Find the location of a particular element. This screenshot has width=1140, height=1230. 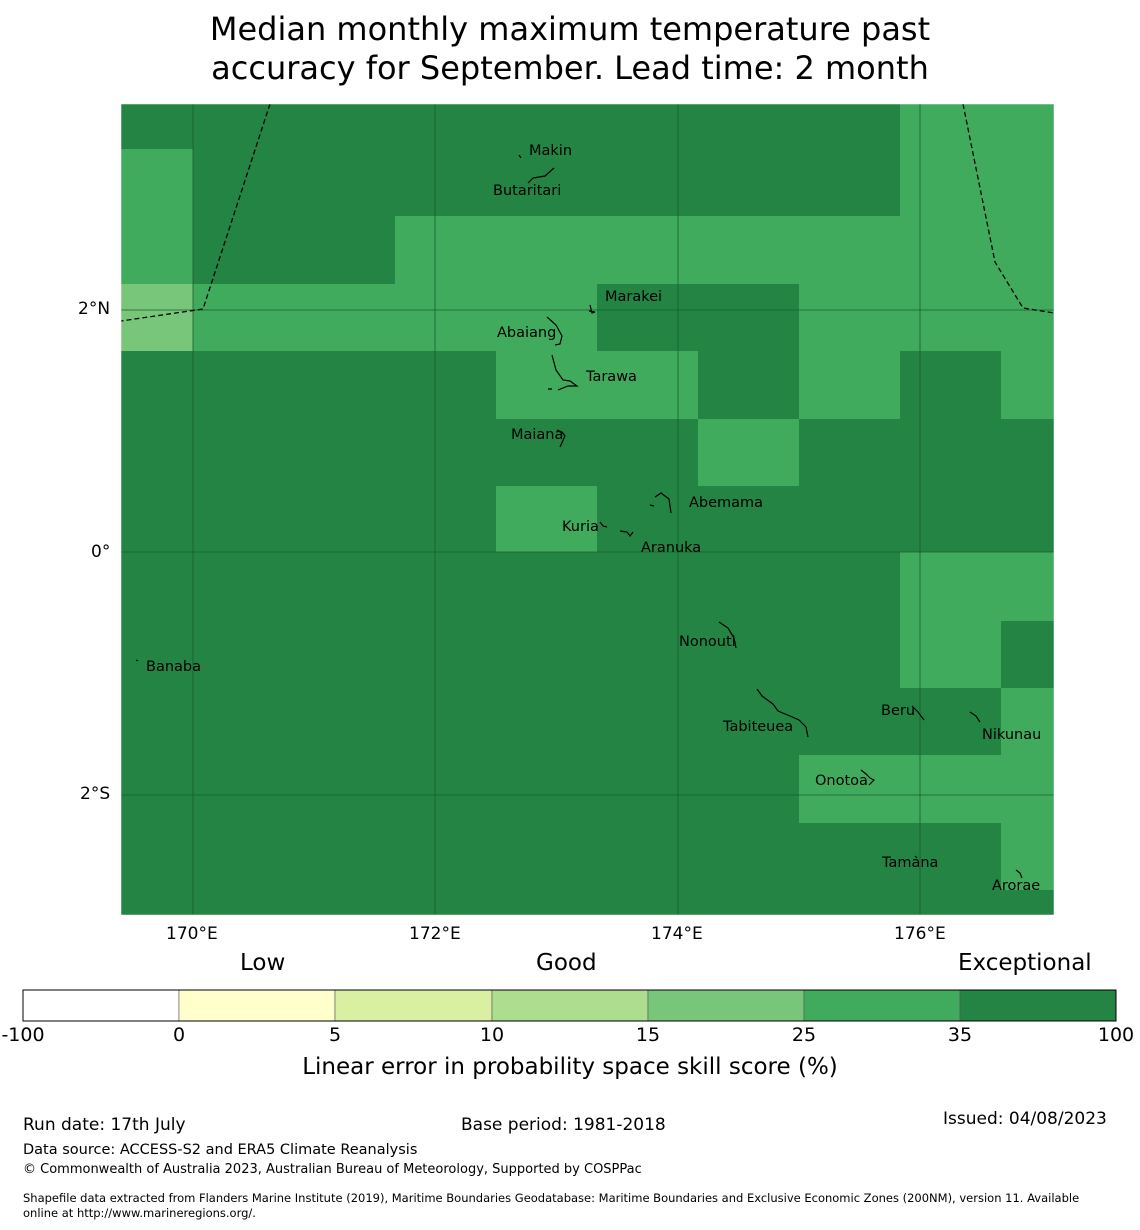

island-aranuka is located at coordinates (626, 533).